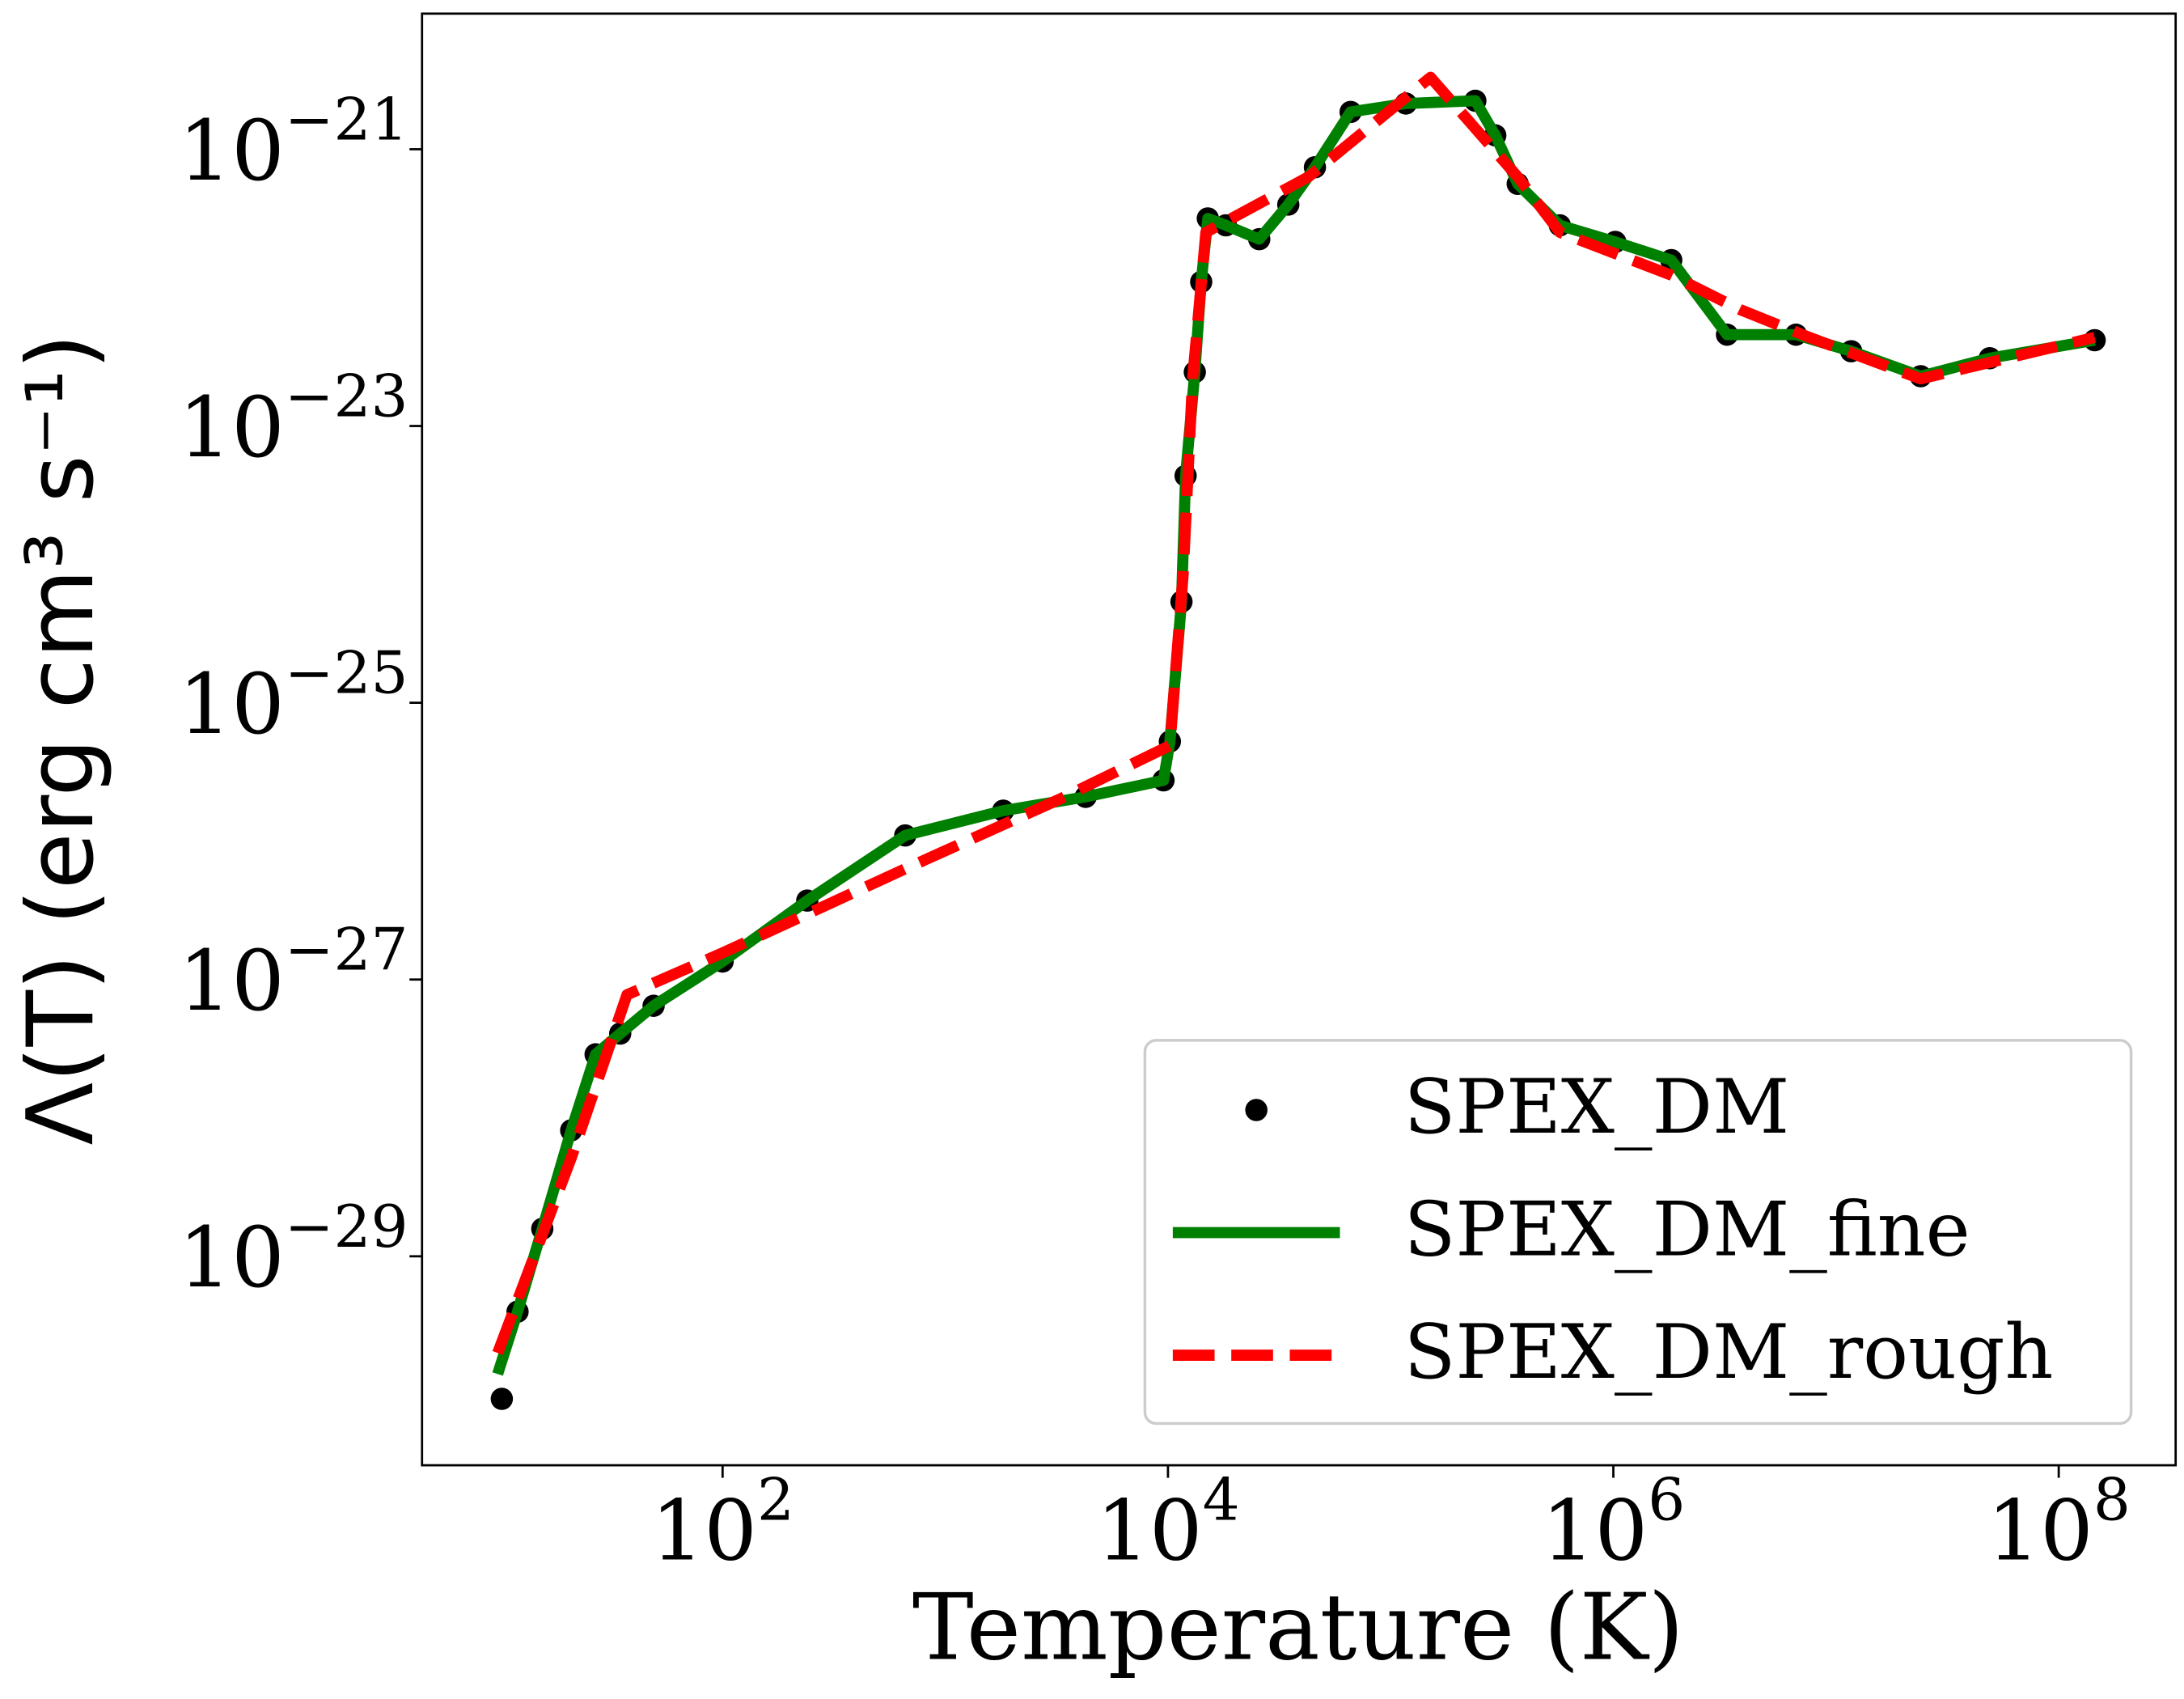  Describe the element at coordinates (502, 1399) in the screenshot. I see `data-point` at that location.